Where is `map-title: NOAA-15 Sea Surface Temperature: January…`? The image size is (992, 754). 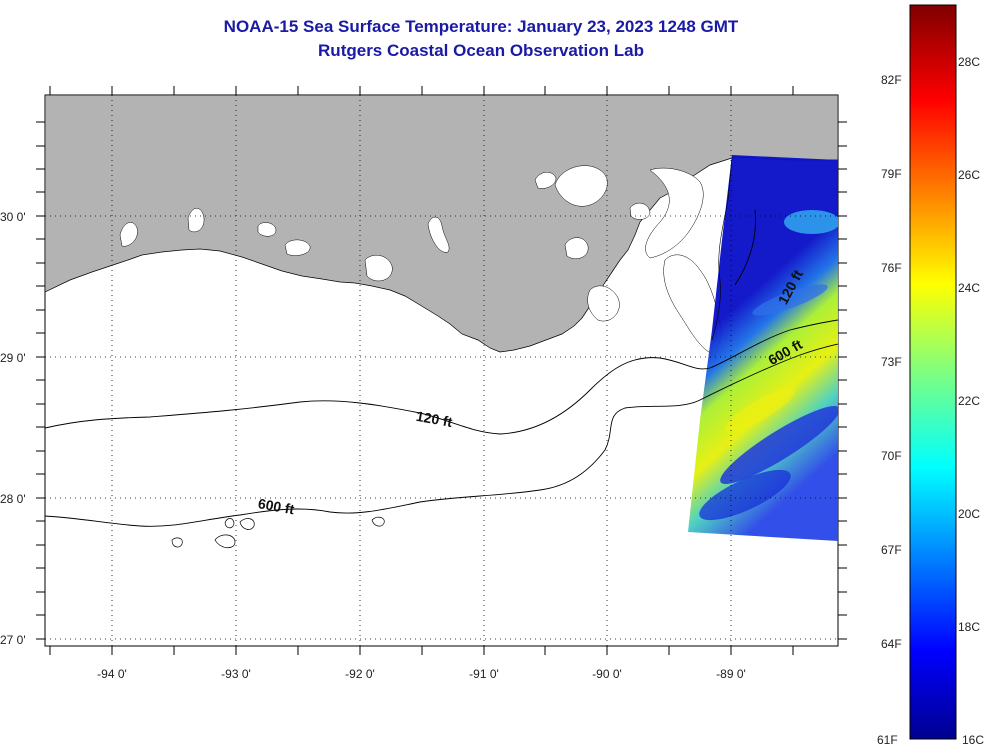 map-title: NOAA-15 Sea Surface Temperature: January… is located at coordinates (481, 26).